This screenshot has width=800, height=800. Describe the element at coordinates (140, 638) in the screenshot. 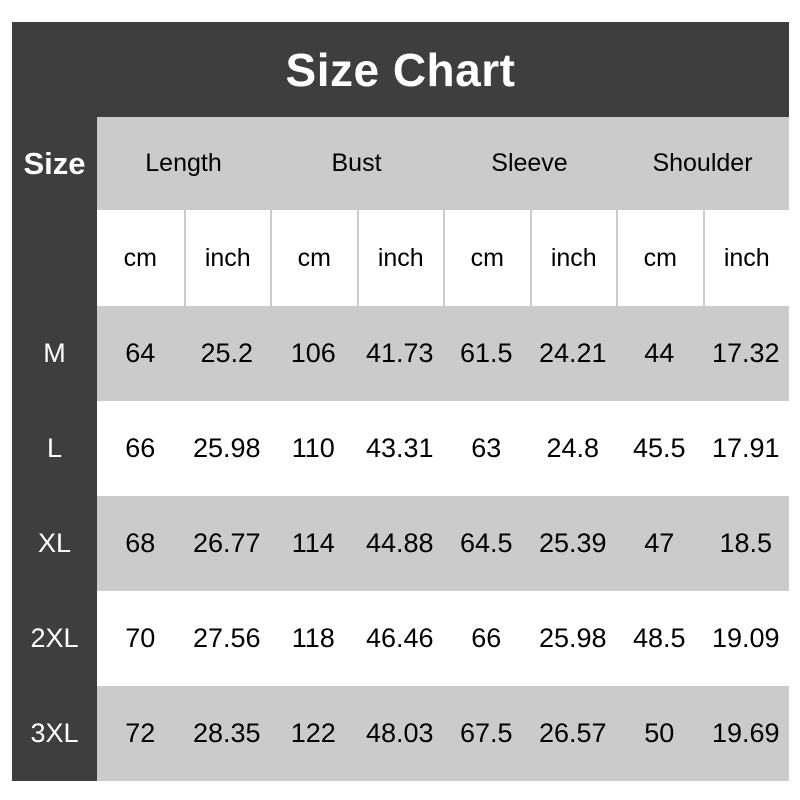

I see `value-cell-2xl-0: 70` at that location.